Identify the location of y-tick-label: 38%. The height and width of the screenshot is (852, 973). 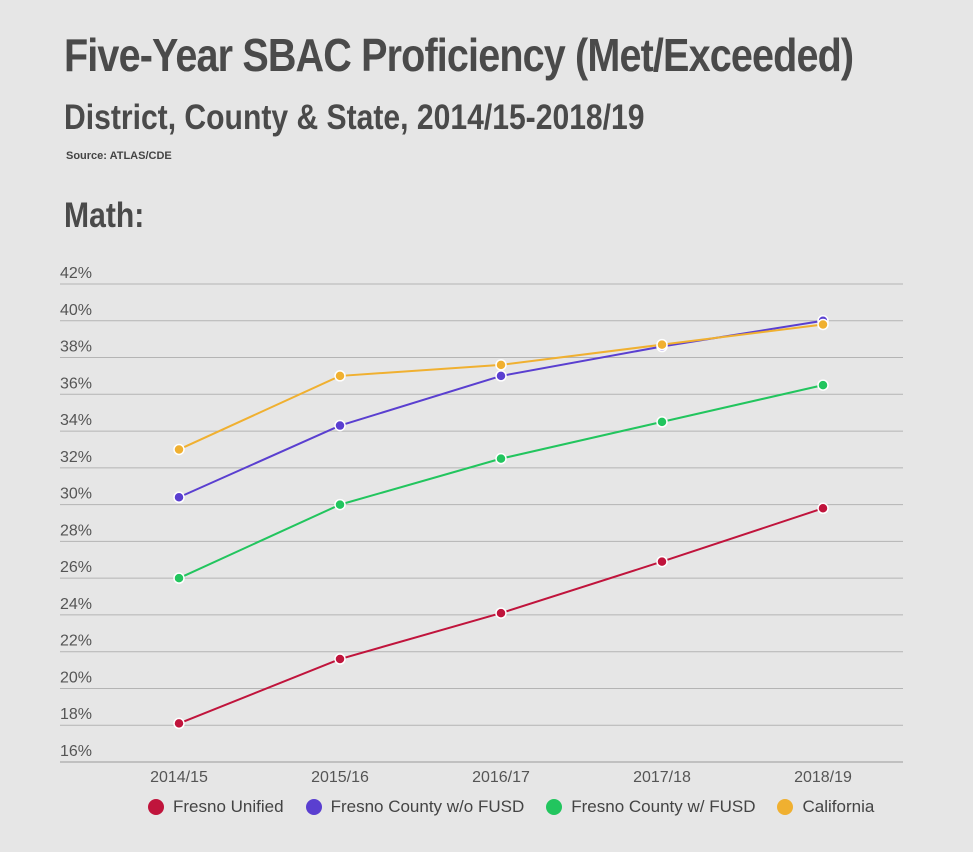
(76, 347).